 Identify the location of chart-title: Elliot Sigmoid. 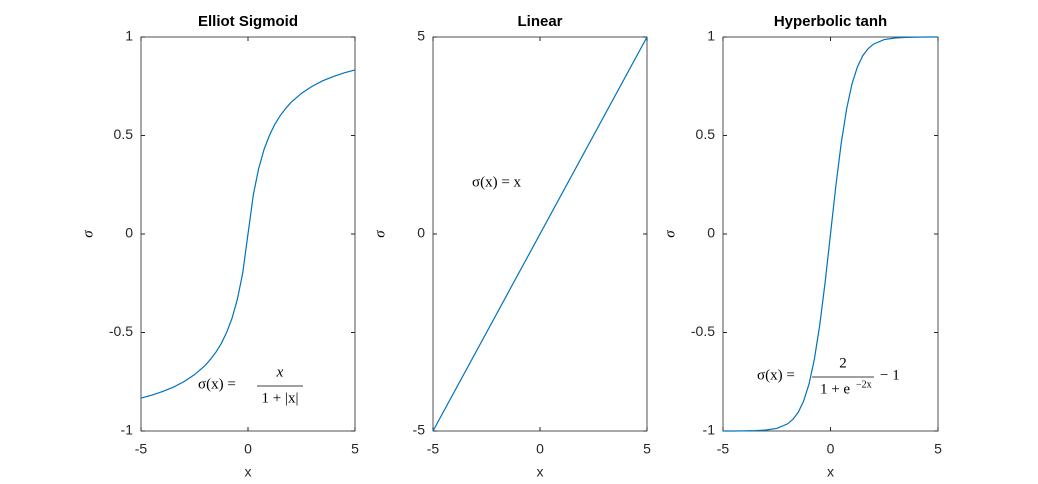
(248, 21).